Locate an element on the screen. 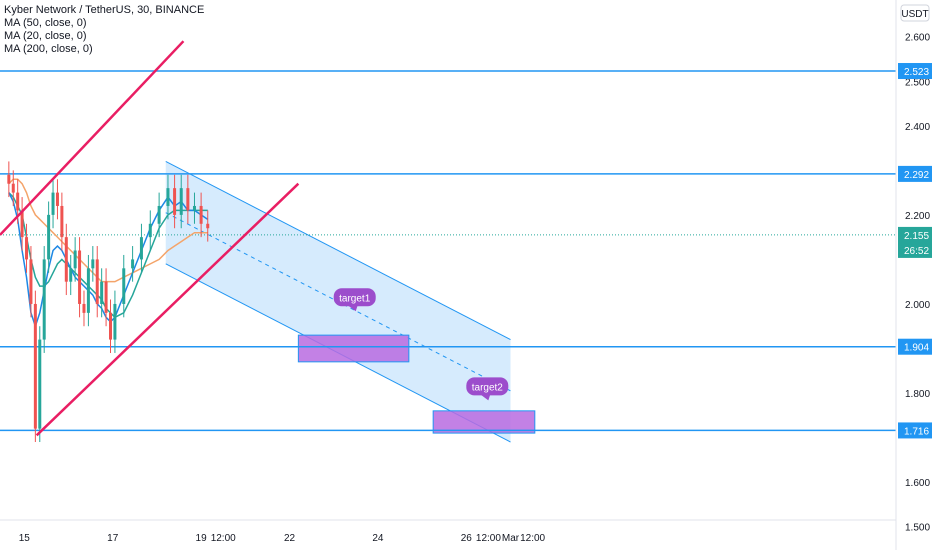 The height and width of the screenshot is (550, 932). y-tick-label: 2.200 is located at coordinates (917, 216).